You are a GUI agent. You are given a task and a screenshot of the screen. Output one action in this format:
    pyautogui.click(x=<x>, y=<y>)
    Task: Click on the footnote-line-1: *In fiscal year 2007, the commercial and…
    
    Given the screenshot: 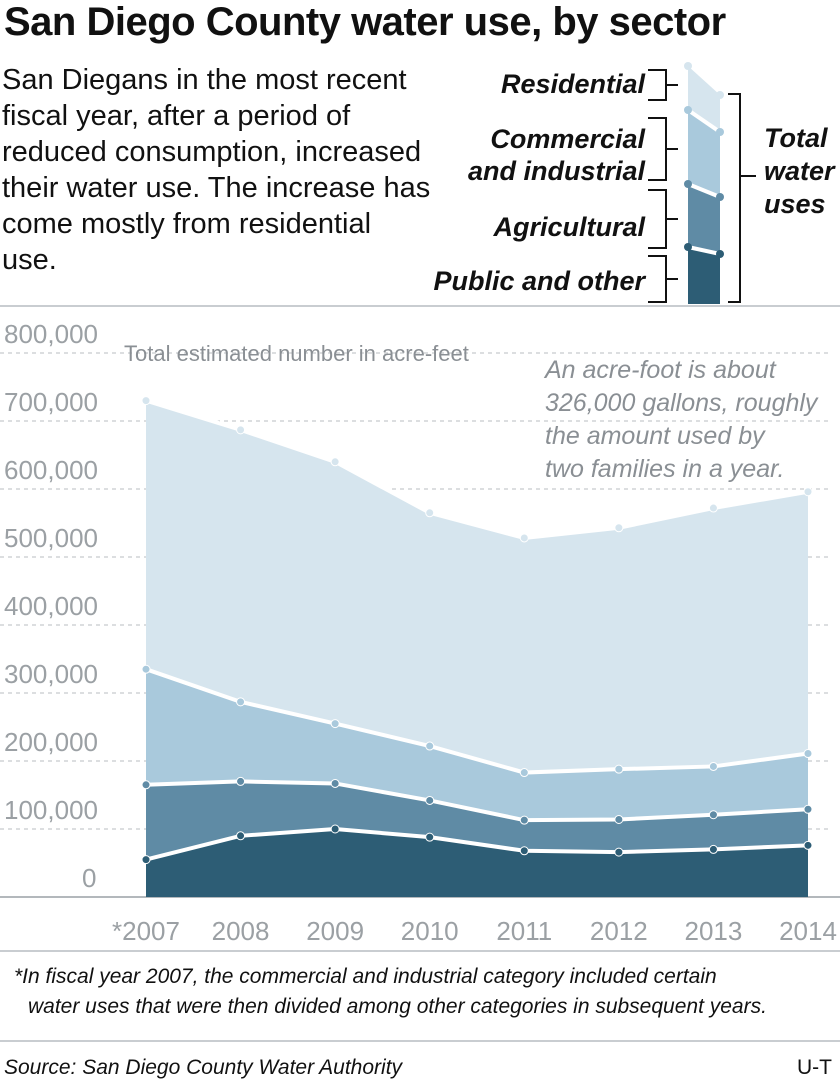 What is the action you would take?
    pyautogui.click(x=365, y=976)
    